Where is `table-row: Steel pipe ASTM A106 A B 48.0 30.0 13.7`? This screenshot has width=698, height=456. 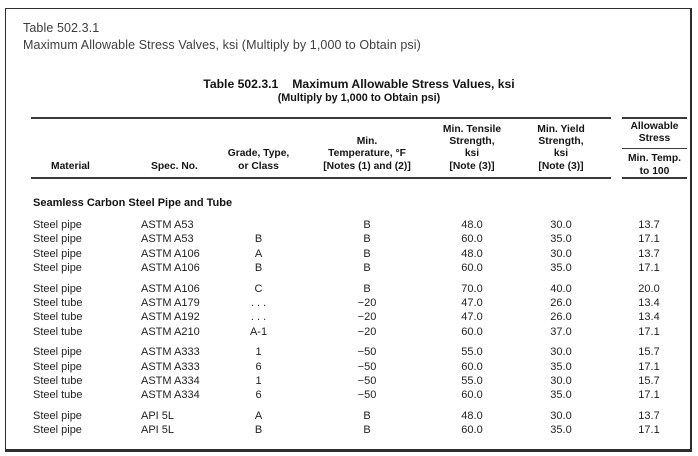
table-row: Steel pipe ASTM A106 A B 48.0 30.0 13.7 is located at coordinates (359, 254).